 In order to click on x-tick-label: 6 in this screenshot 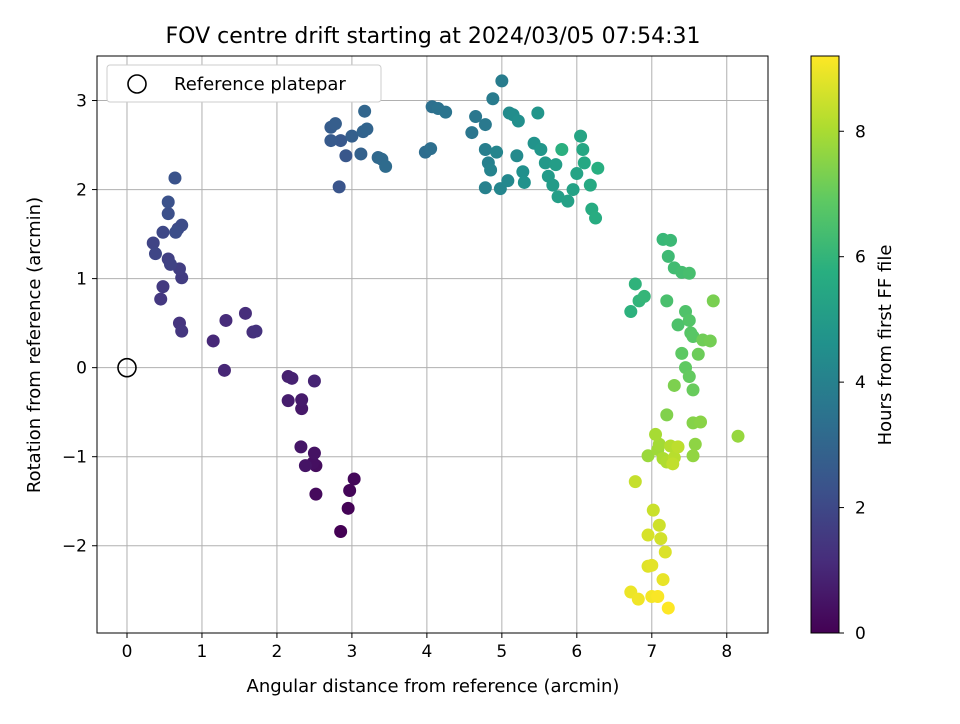, I will do `click(576, 652)`.